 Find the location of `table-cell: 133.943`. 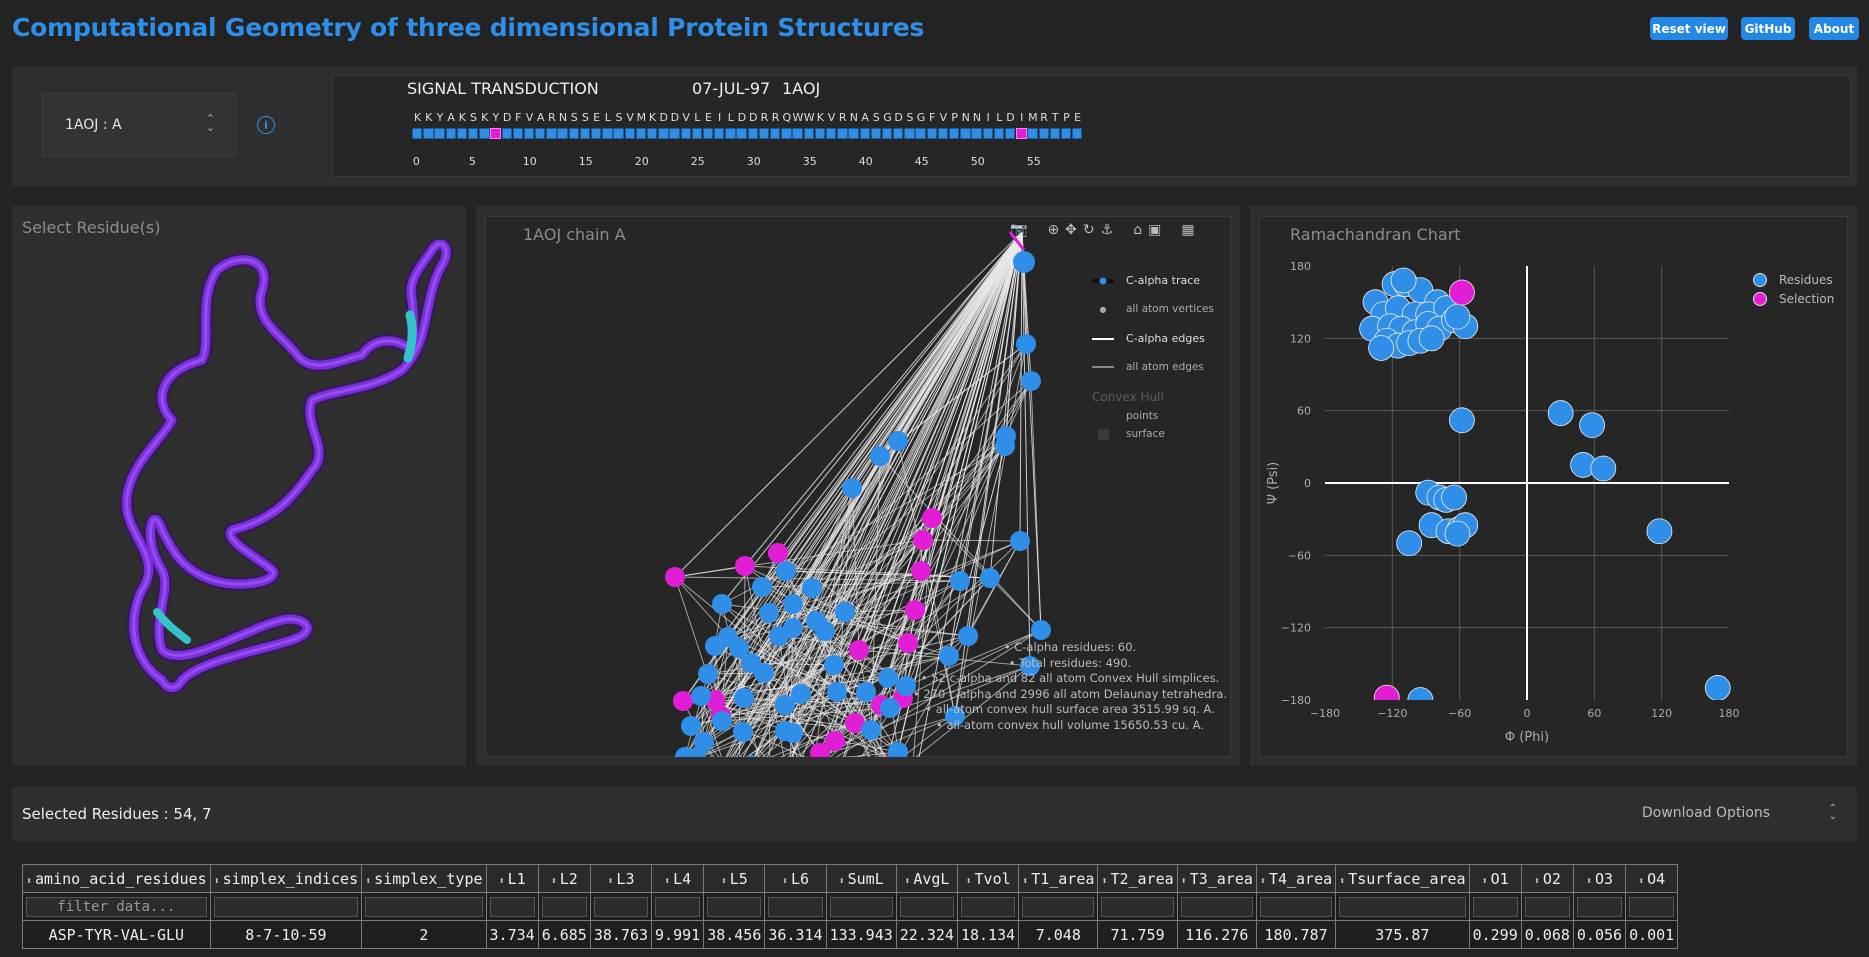

table-cell: 133.943 is located at coordinates (861, 934).